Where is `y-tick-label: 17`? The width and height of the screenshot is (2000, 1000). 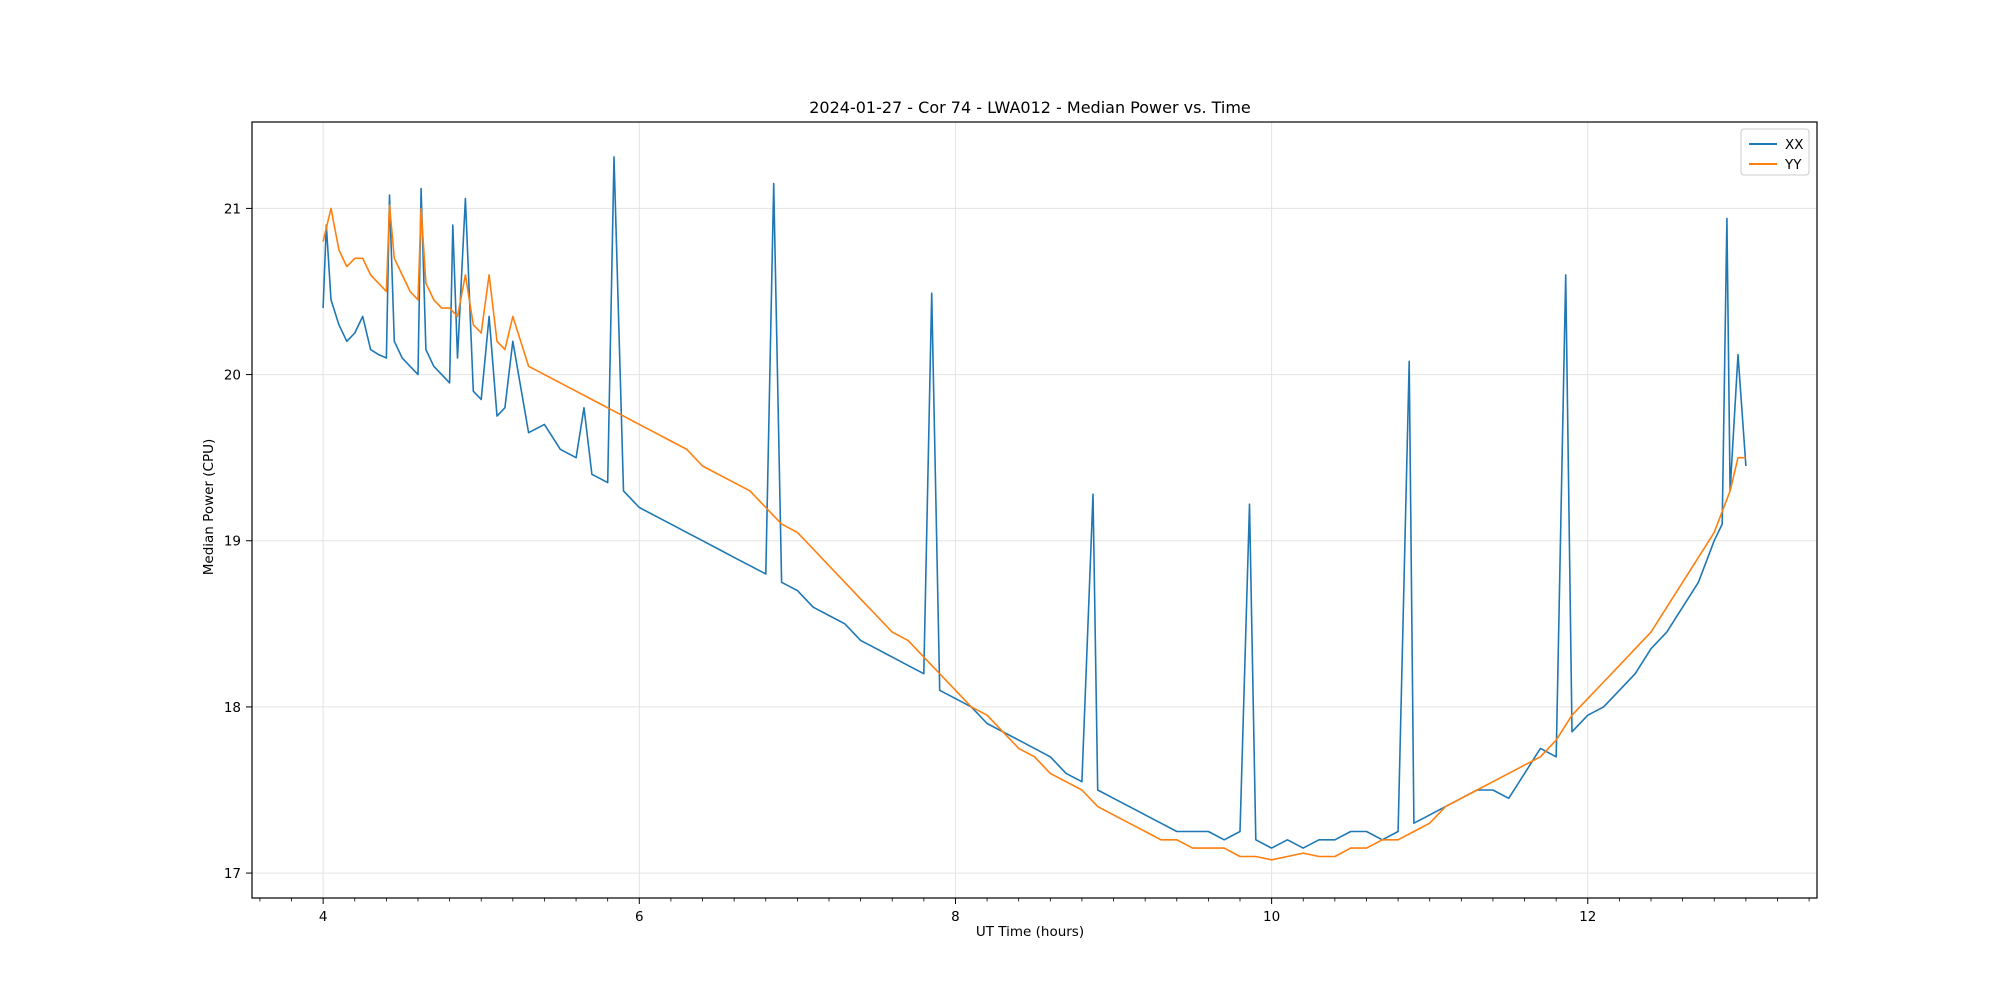
y-tick-label: 17 is located at coordinates (232, 874).